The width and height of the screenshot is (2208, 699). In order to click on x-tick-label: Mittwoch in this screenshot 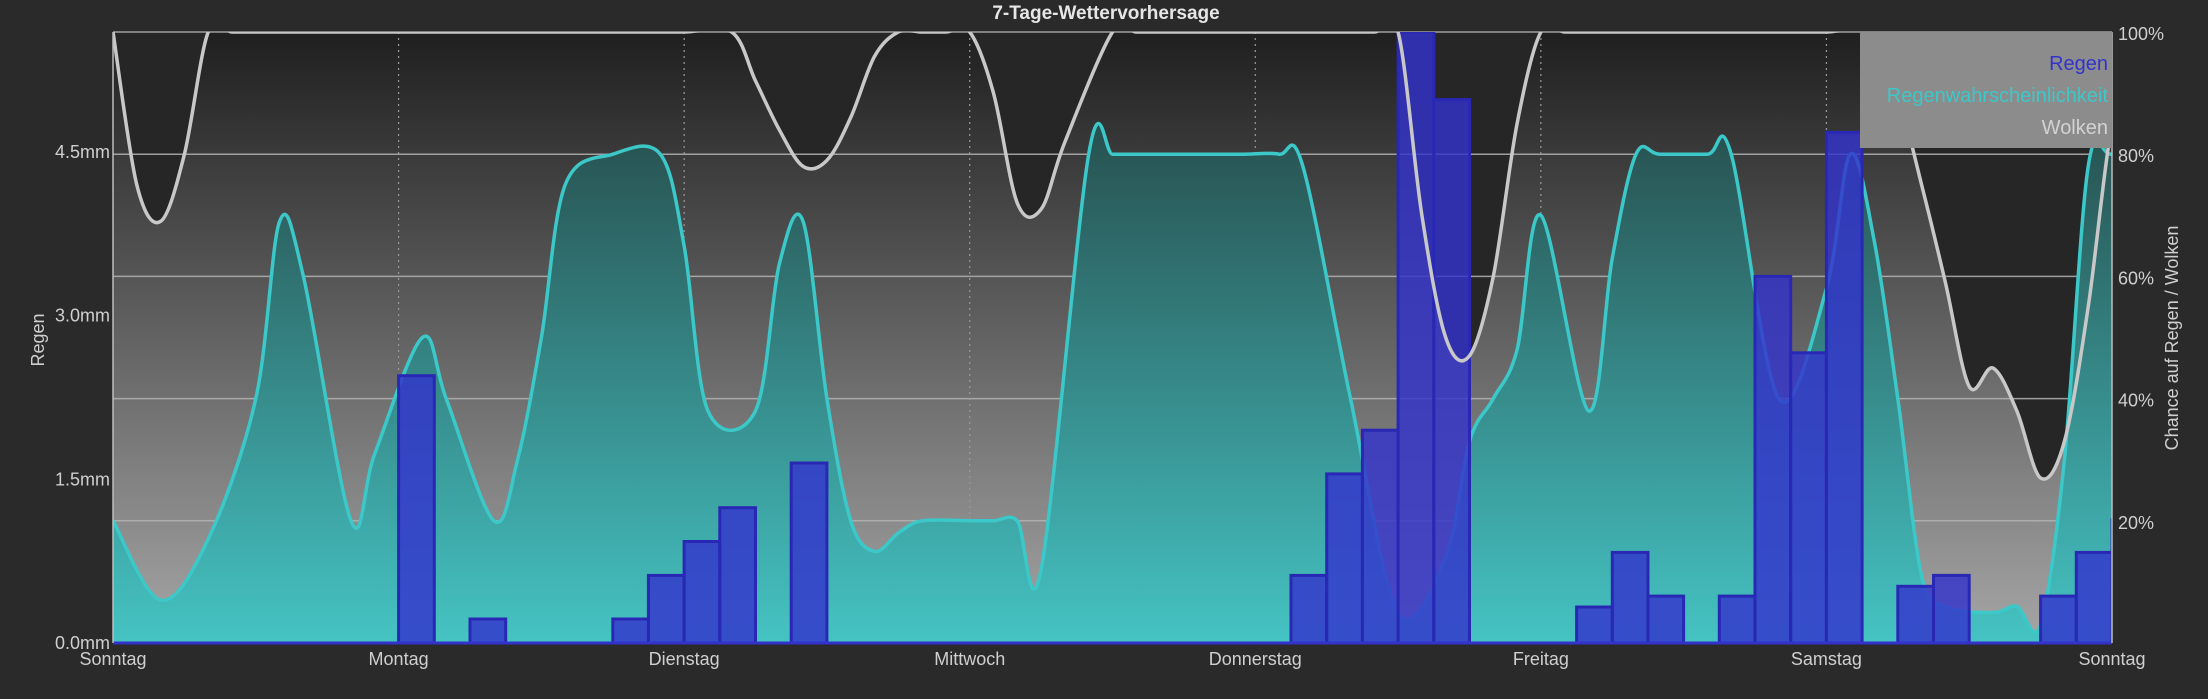, I will do `click(969, 659)`.